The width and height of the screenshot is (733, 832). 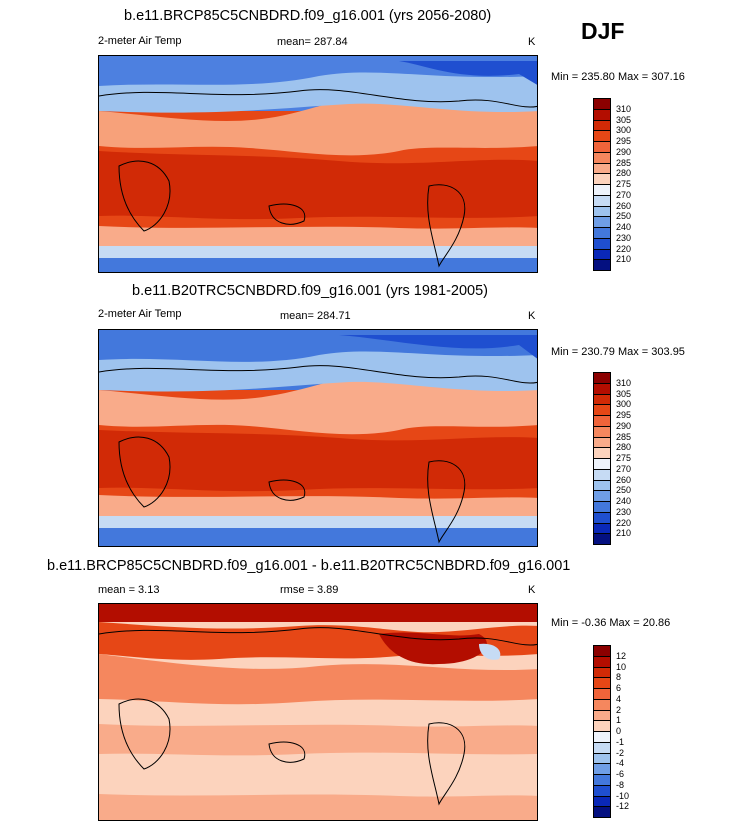 What do you see at coordinates (620, 752) in the screenshot?
I see `colorbar-label: -2` at bounding box center [620, 752].